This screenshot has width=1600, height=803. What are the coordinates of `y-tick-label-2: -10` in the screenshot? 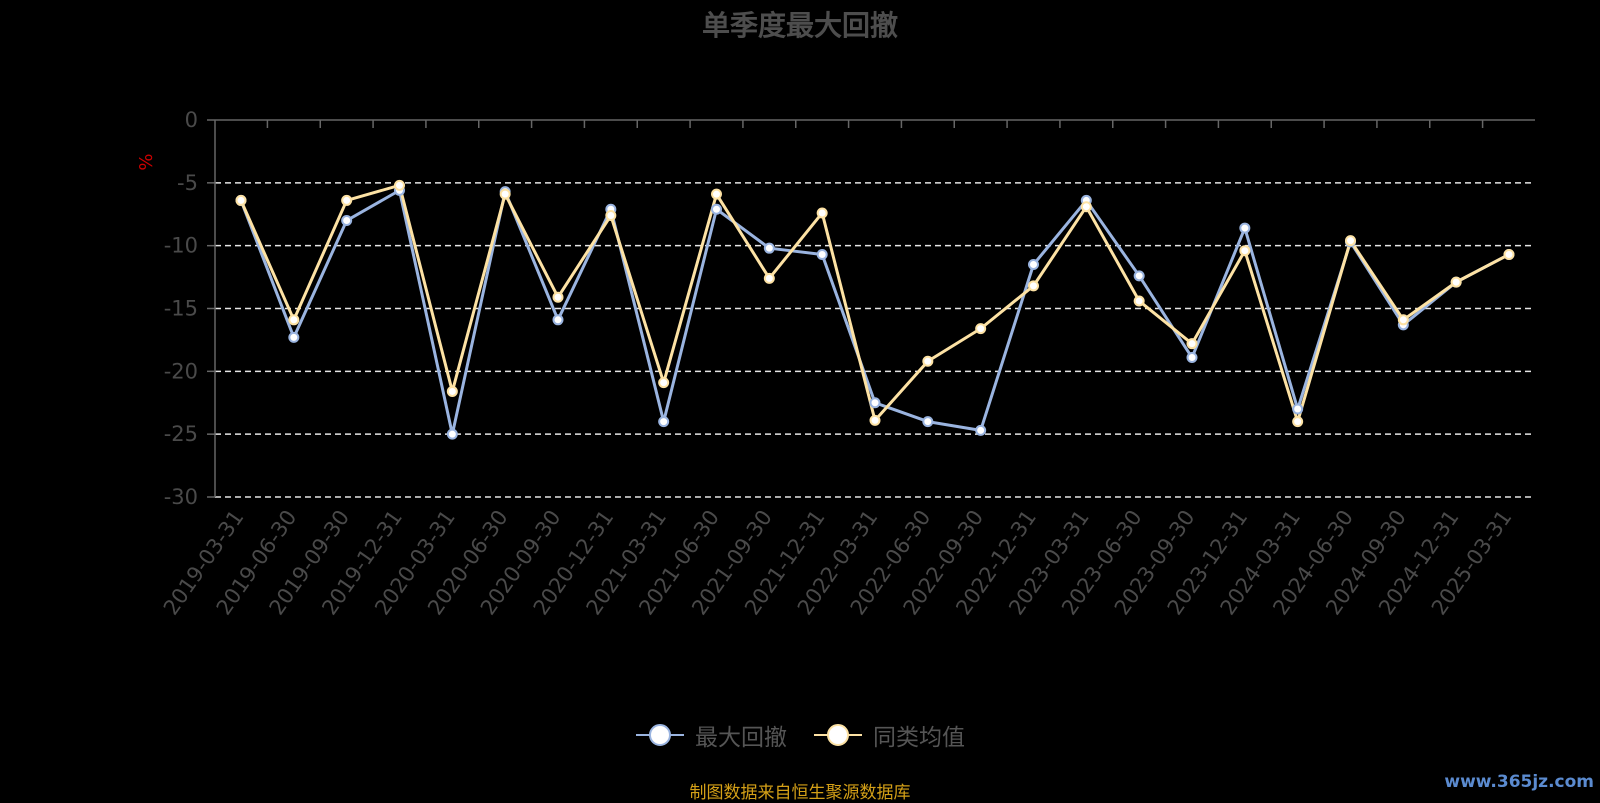 It's located at (181, 246).